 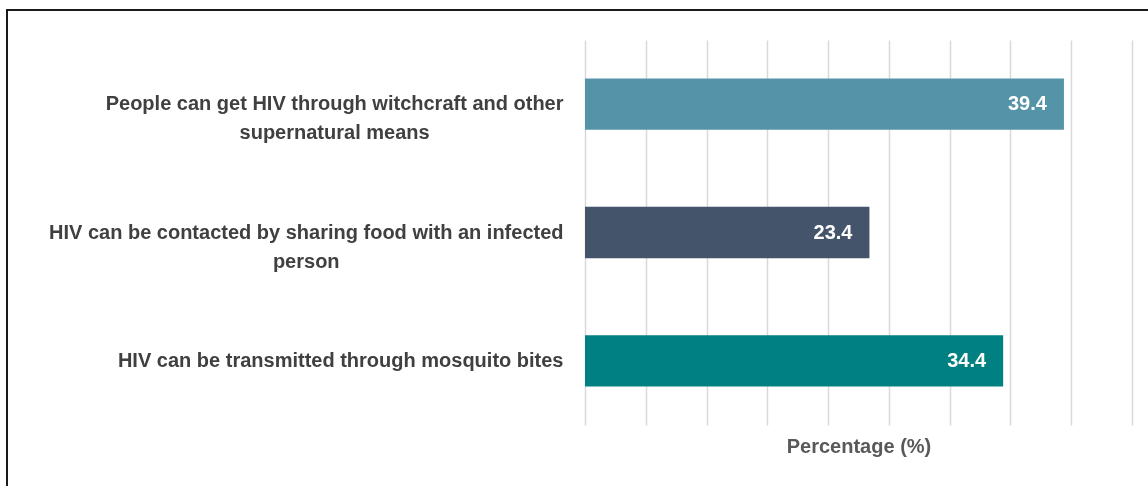 I want to click on y-tick-label: HIV can be transmitted through mosquito bites, so click(x=340, y=359).